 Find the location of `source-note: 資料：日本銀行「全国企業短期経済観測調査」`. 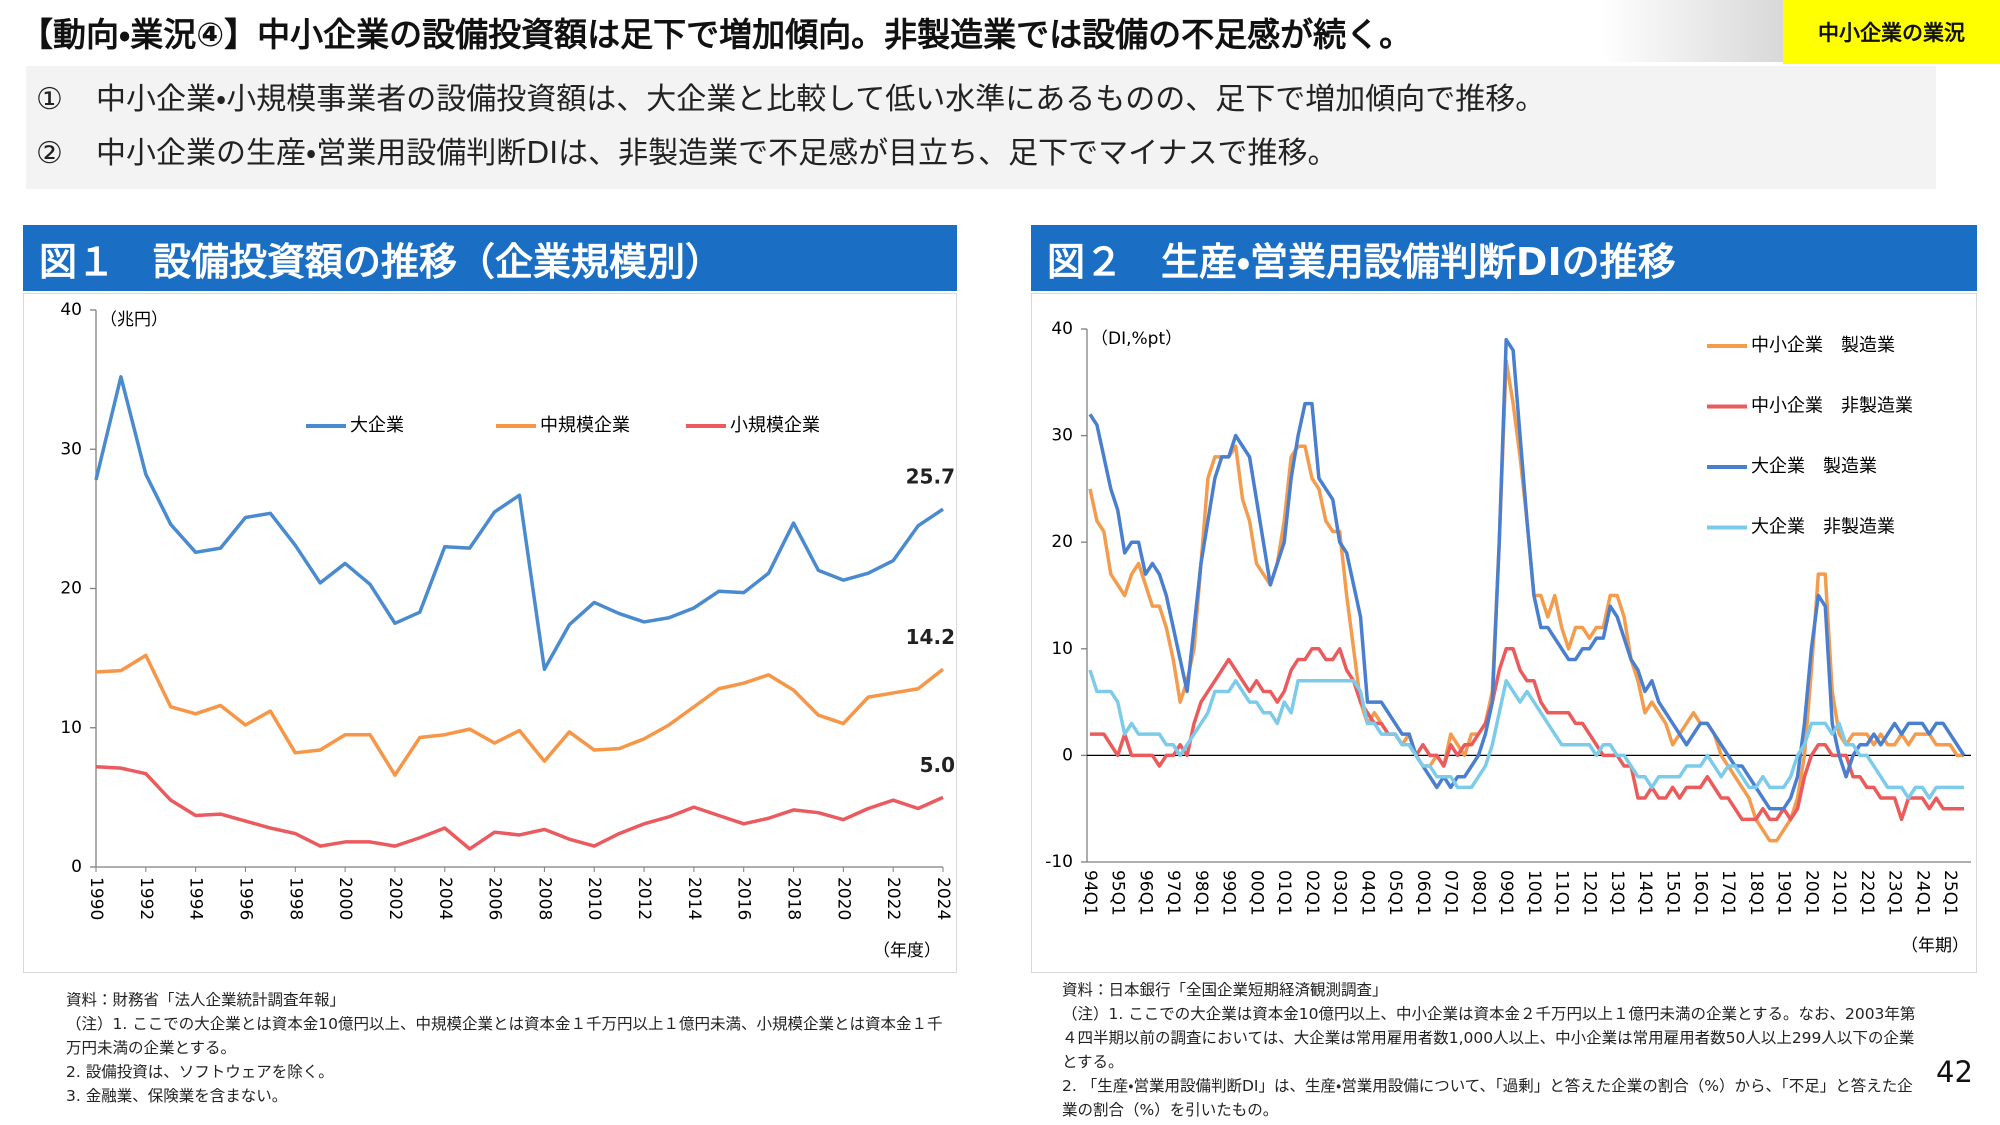

source-note: 資料：日本銀行「全国企業短期経済観測調査」 is located at coordinates (1225, 990).